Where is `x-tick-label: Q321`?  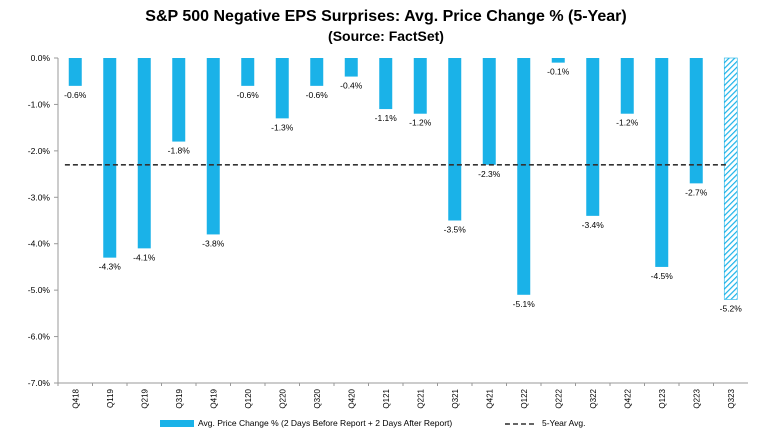
x-tick-label: Q321 is located at coordinates (455, 398).